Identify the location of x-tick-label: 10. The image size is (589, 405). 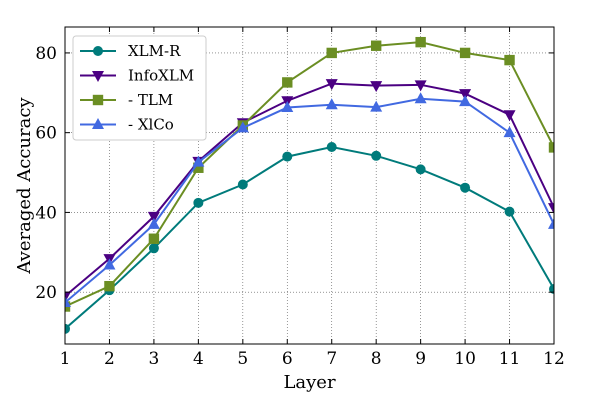
(465, 359).